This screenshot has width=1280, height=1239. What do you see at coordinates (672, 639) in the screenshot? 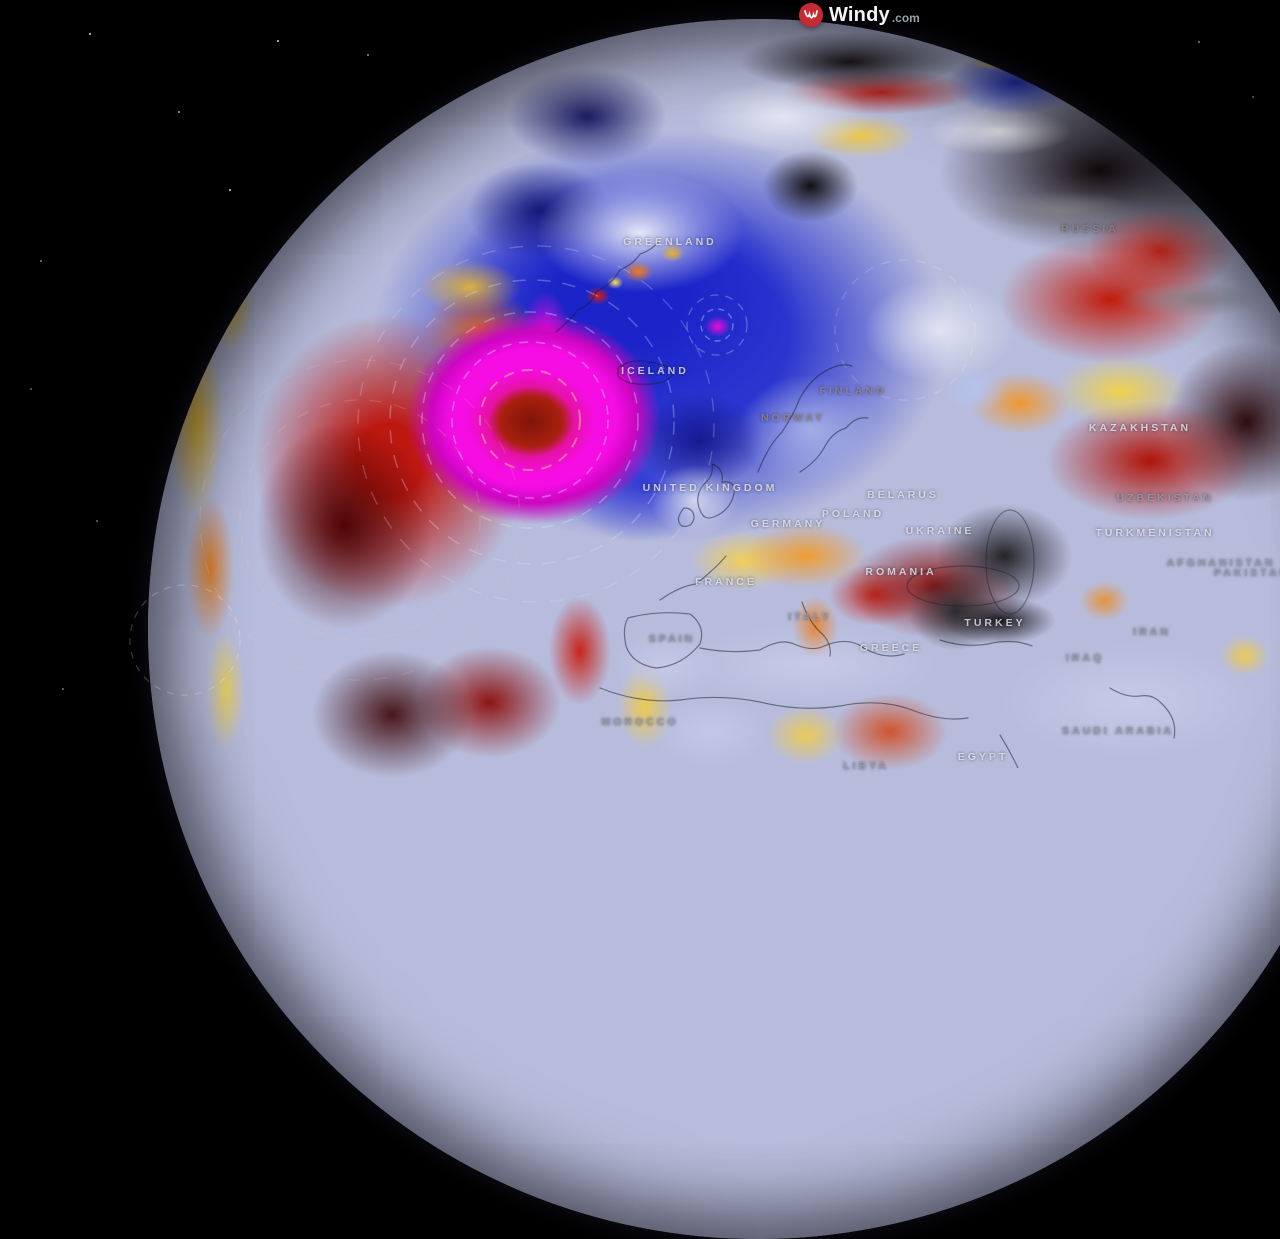
I see `country-label-spain: SPAIN` at bounding box center [672, 639].